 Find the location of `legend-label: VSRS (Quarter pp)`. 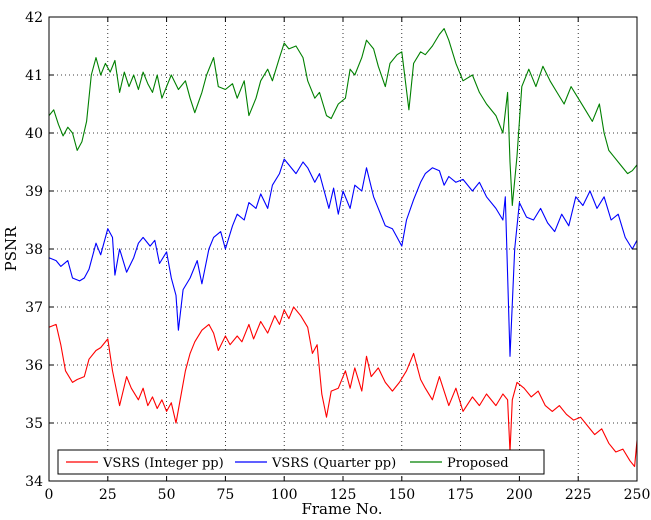

legend-label: VSRS (Quarter pp) is located at coordinates (333, 463).